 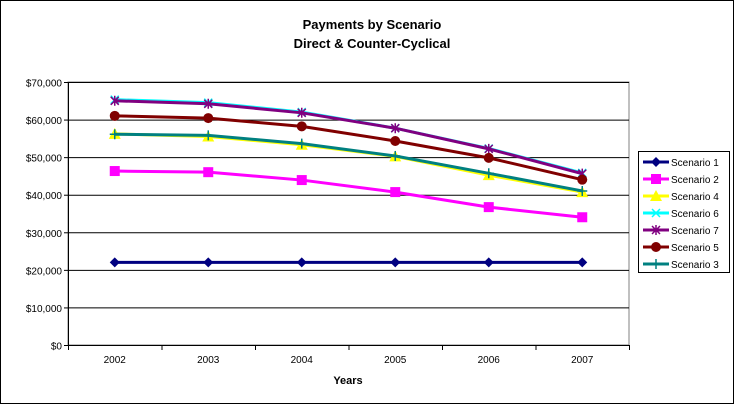 What do you see at coordinates (372, 43) in the screenshot?
I see `chart-subtitle: Direct & Counter-Cyclical` at bounding box center [372, 43].